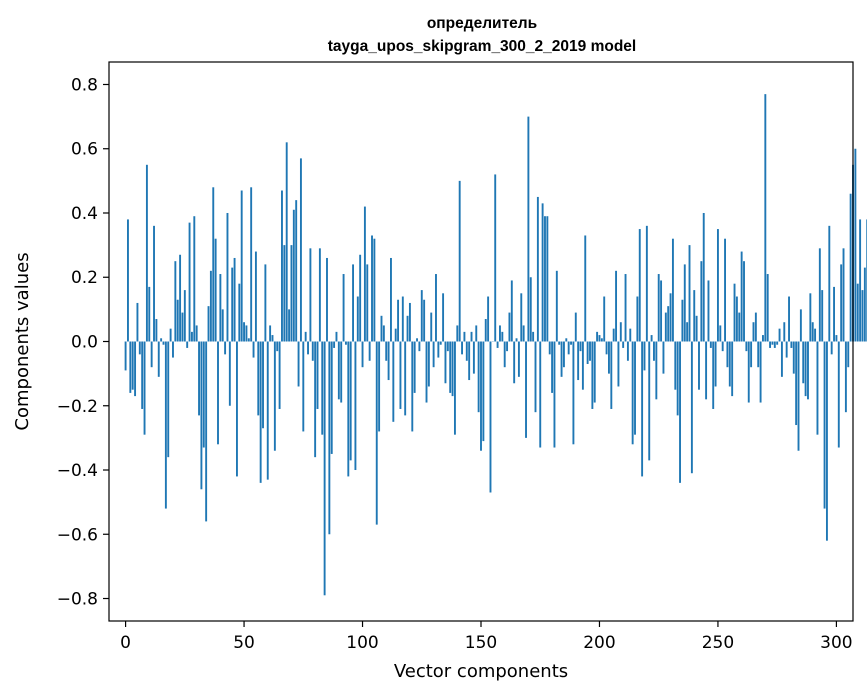 The image size is (867, 696). What do you see at coordinates (481, 643) in the screenshot?
I see `x-tick-label: 150` at bounding box center [481, 643].